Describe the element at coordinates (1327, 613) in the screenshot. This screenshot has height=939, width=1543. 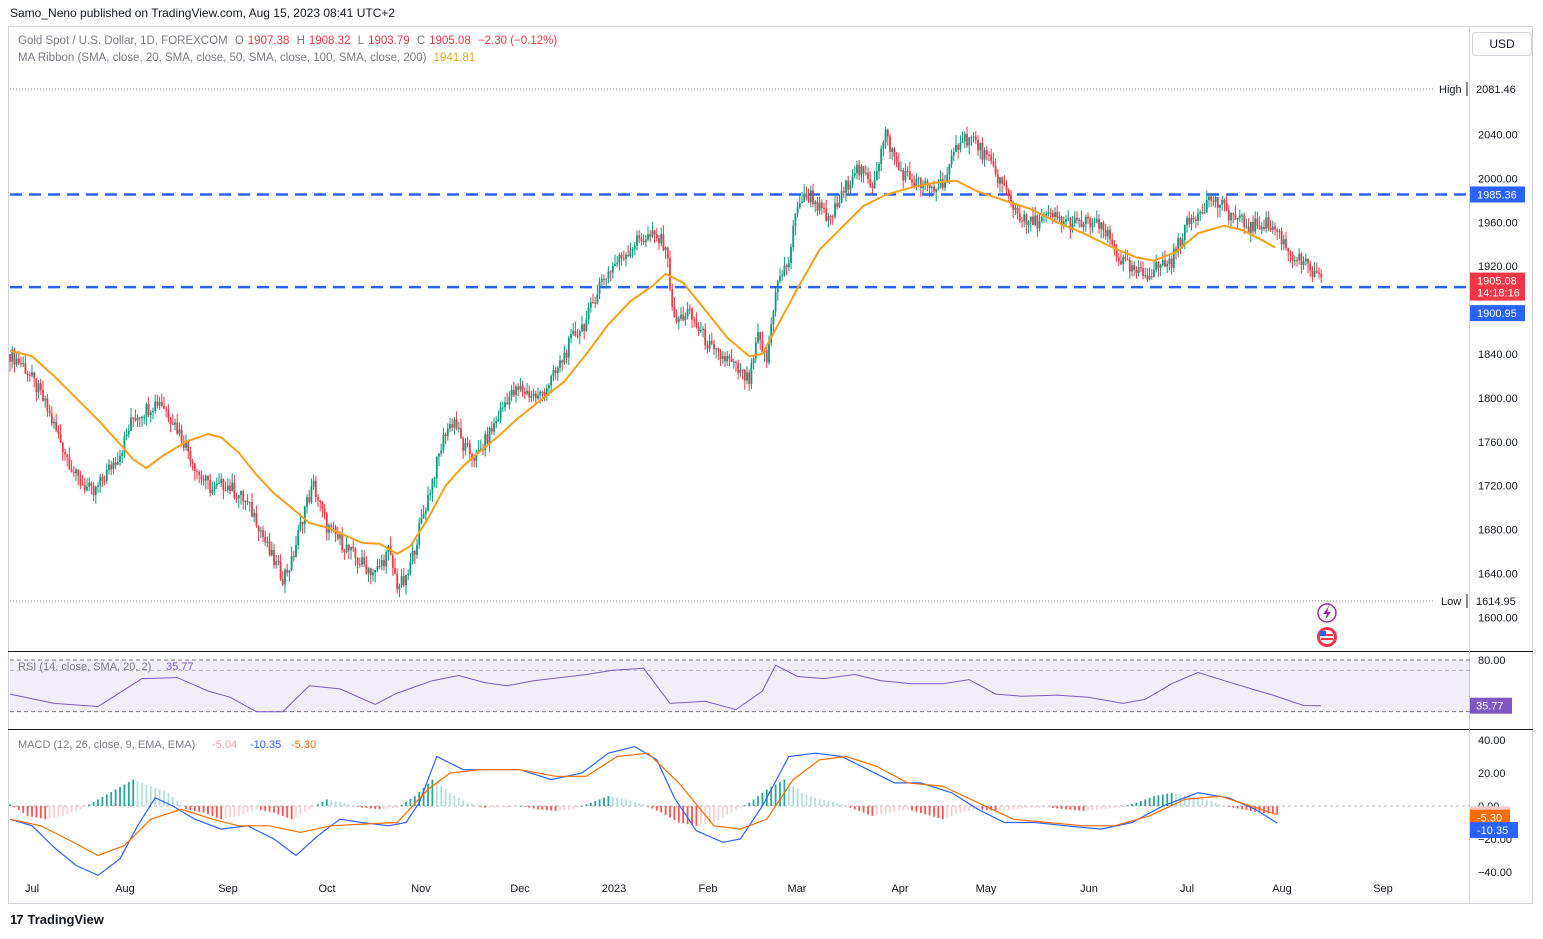
I see `flash-icon` at that location.